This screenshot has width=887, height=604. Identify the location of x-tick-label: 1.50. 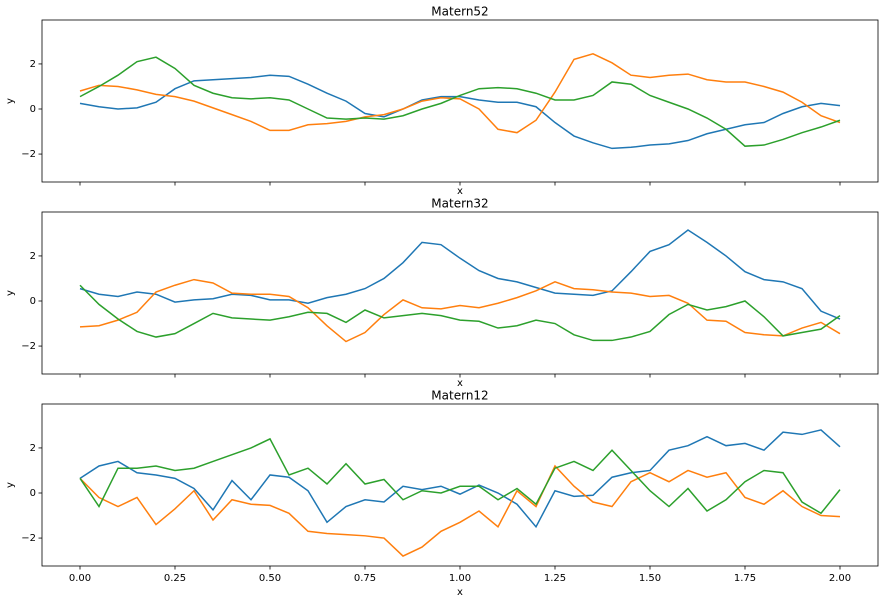
(650, 578).